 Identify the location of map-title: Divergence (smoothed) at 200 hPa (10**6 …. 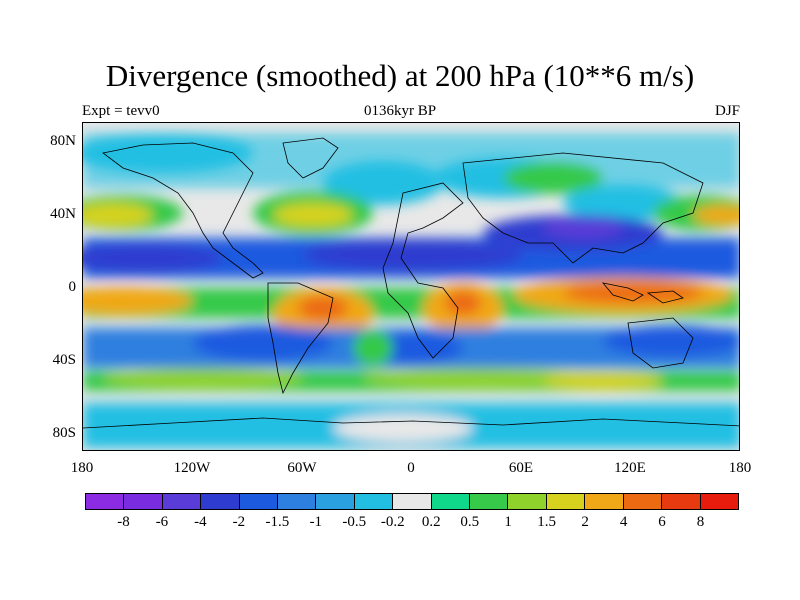
(400, 75).